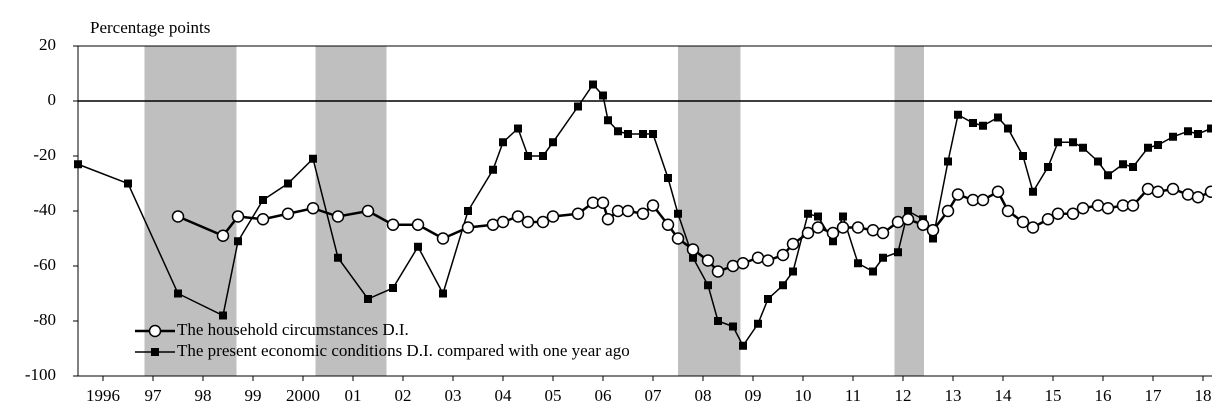  I want to click on x-tick-label: 06, so click(603, 395).